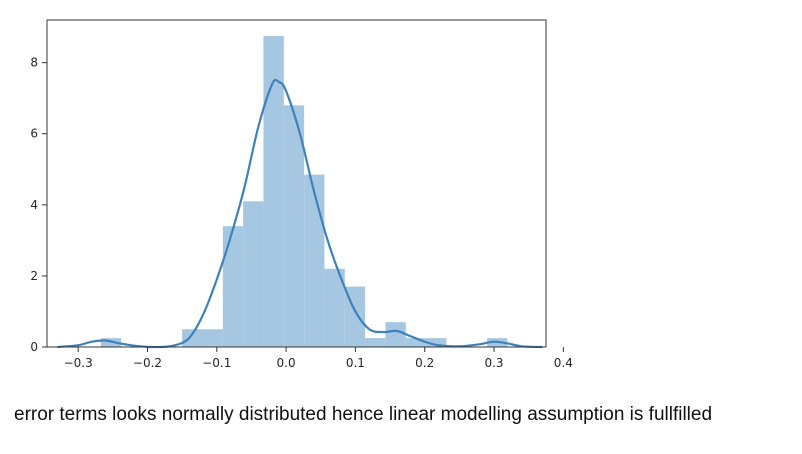  I want to click on y-tick-label: 2, so click(34, 276).